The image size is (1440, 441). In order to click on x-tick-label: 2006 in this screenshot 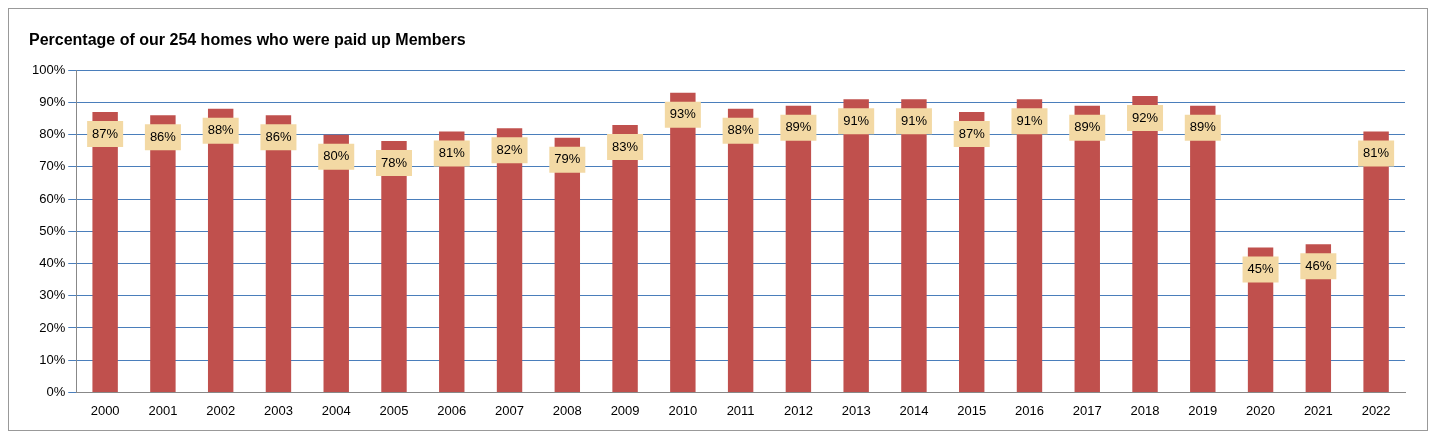, I will do `click(452, 410)`.